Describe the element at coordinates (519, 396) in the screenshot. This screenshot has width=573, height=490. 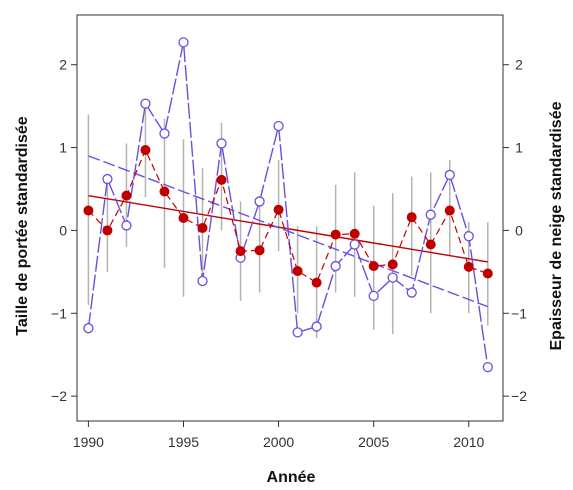
I see `y-tick-label-right: −2` at that location.